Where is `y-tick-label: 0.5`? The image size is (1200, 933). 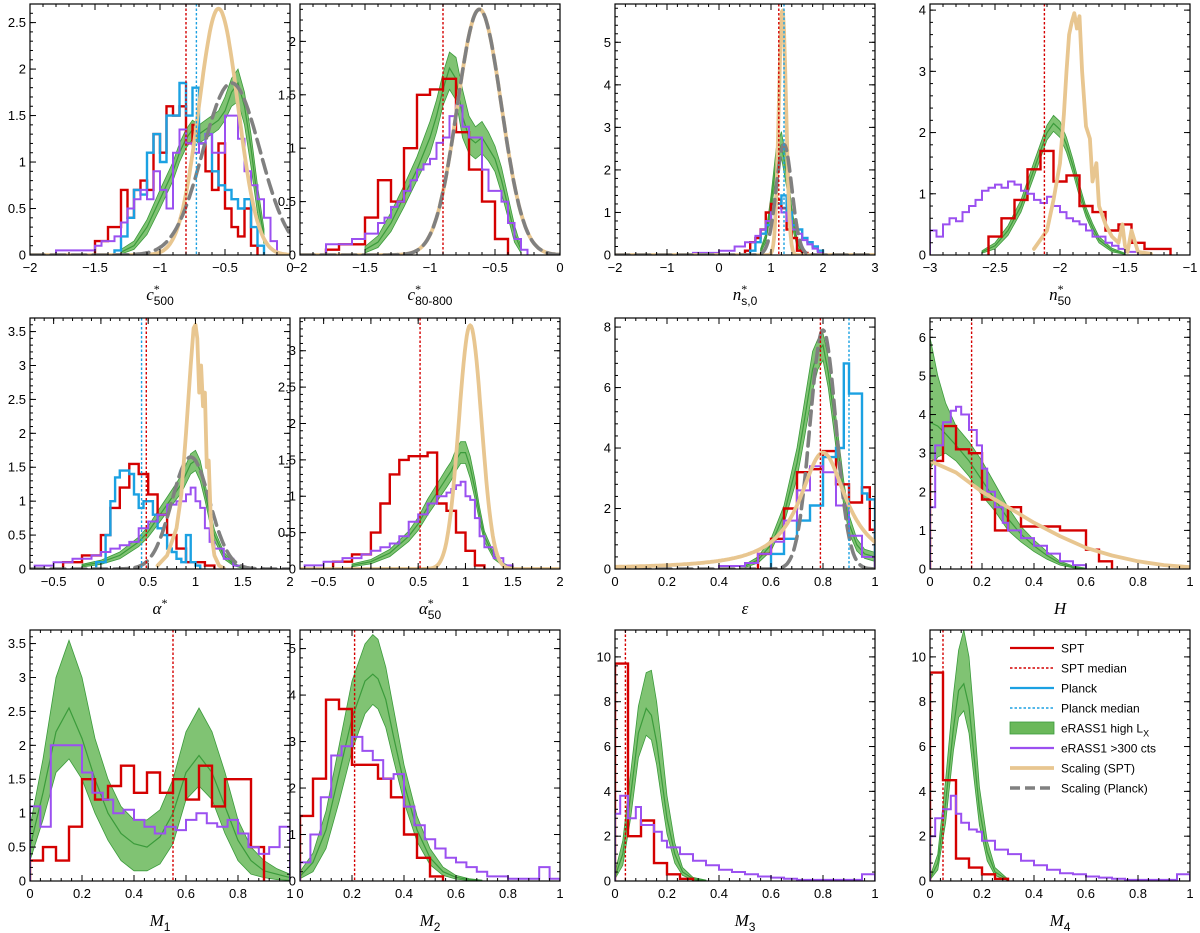 y-tick-label: 0.5 is located at coordinates (287, 201).